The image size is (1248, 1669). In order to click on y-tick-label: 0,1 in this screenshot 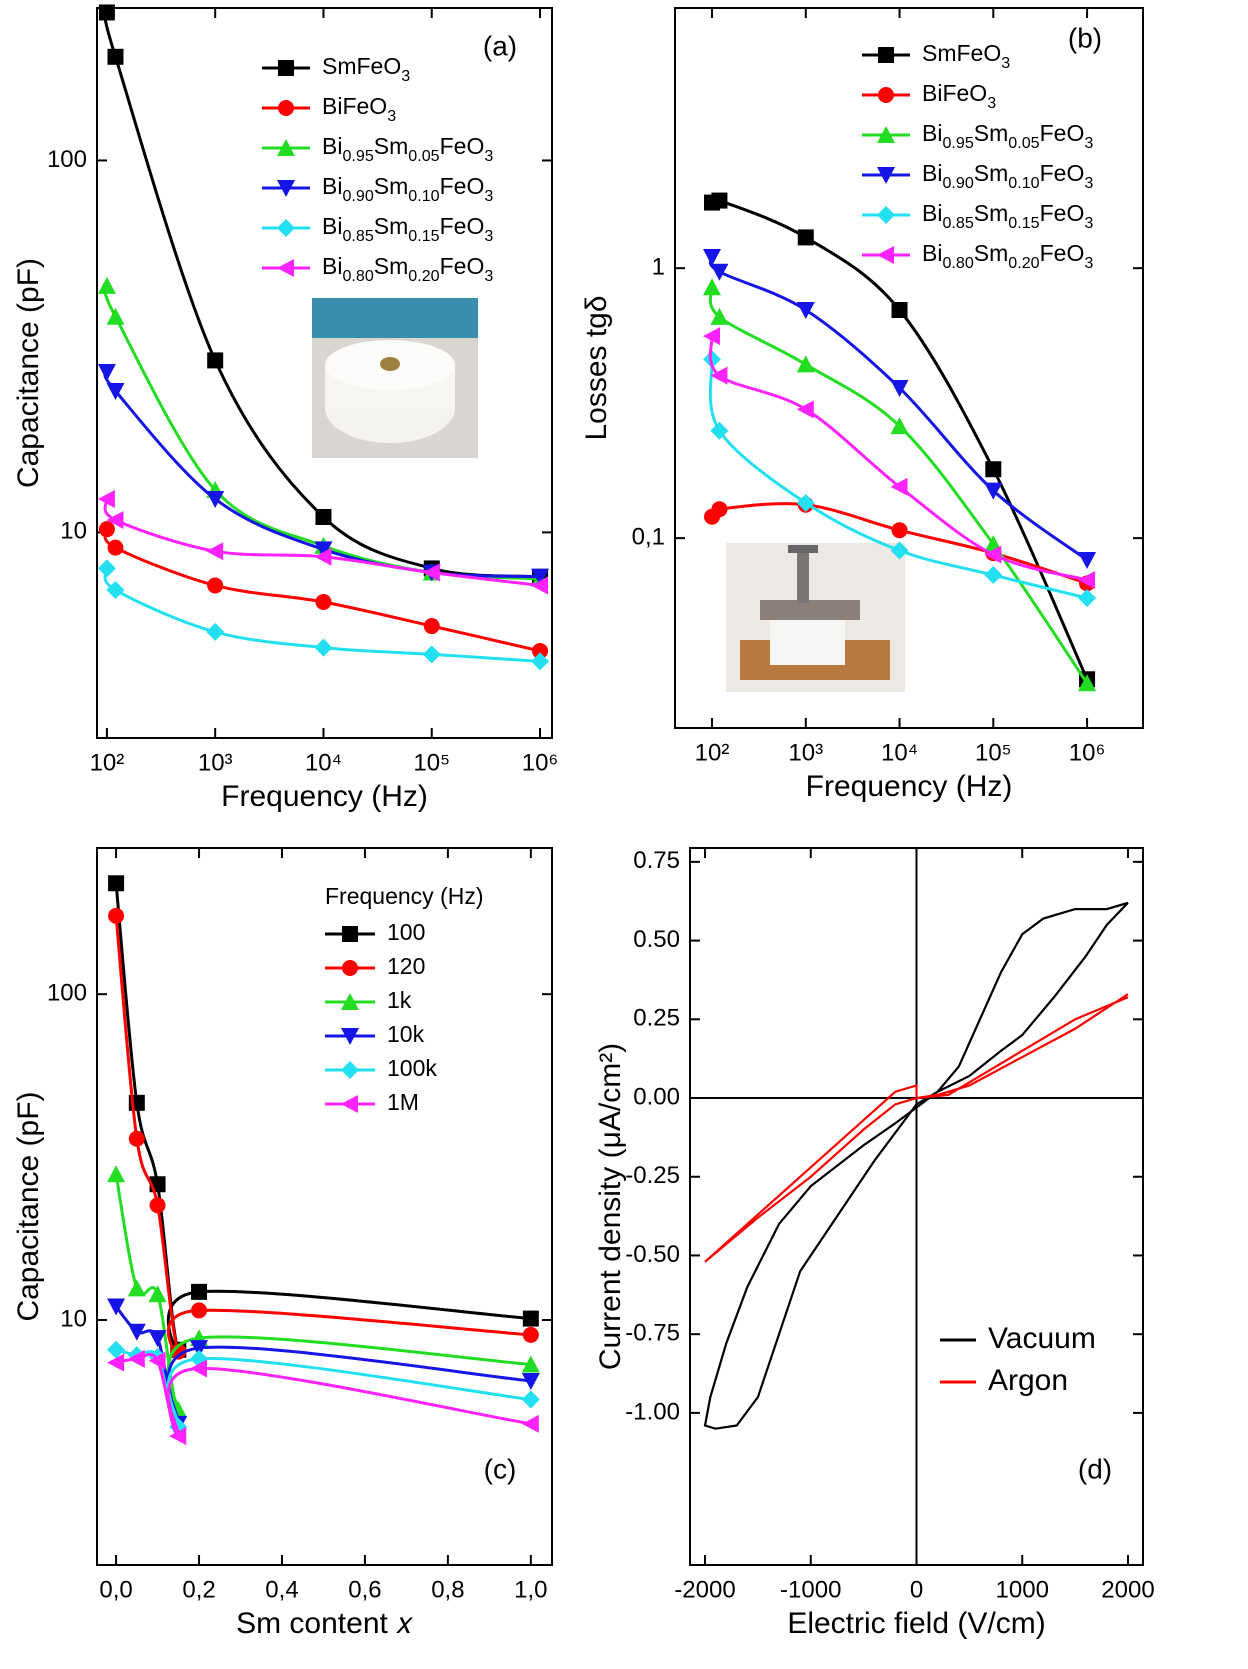, I will do `click(648, 536)`.